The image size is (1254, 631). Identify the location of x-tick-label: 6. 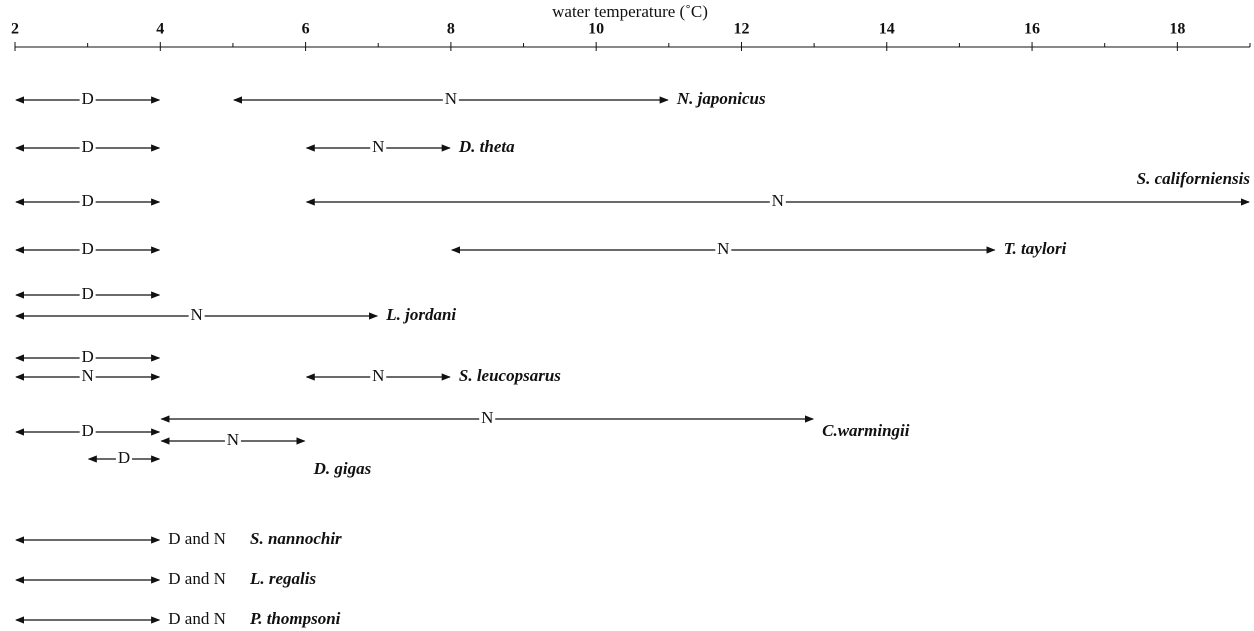
(306, 29).